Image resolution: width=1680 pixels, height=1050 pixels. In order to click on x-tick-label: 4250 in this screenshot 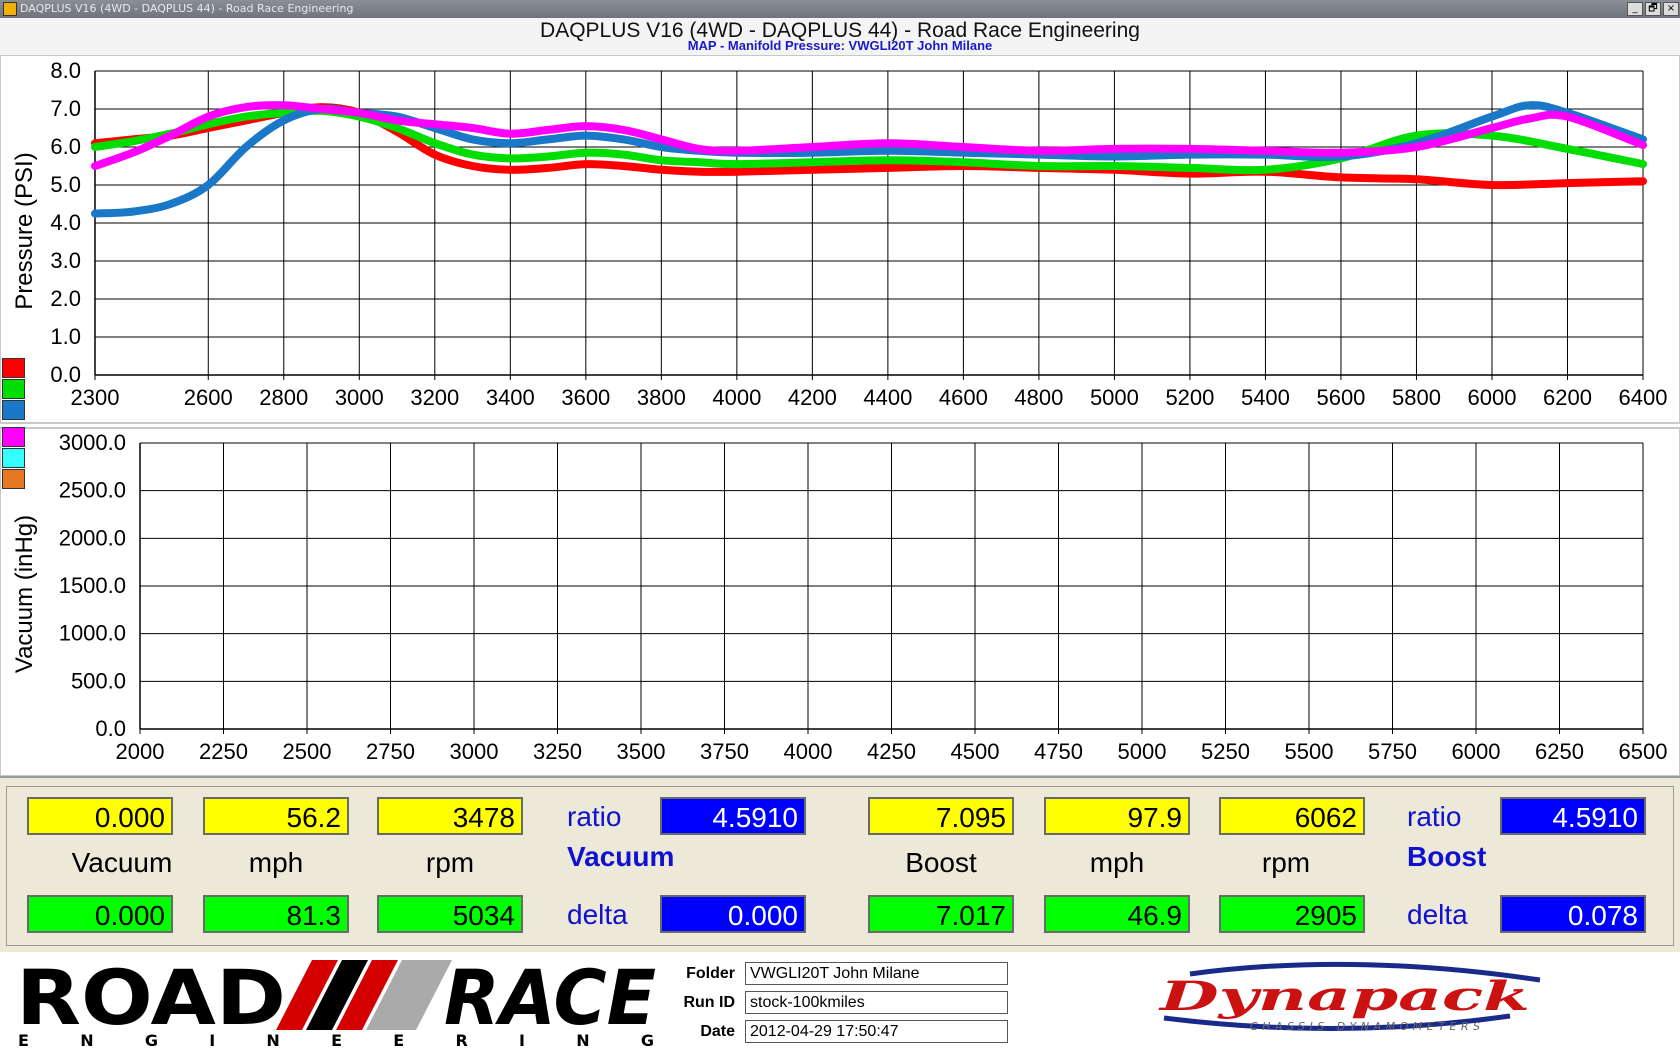, I will do `click(891, 751)`.